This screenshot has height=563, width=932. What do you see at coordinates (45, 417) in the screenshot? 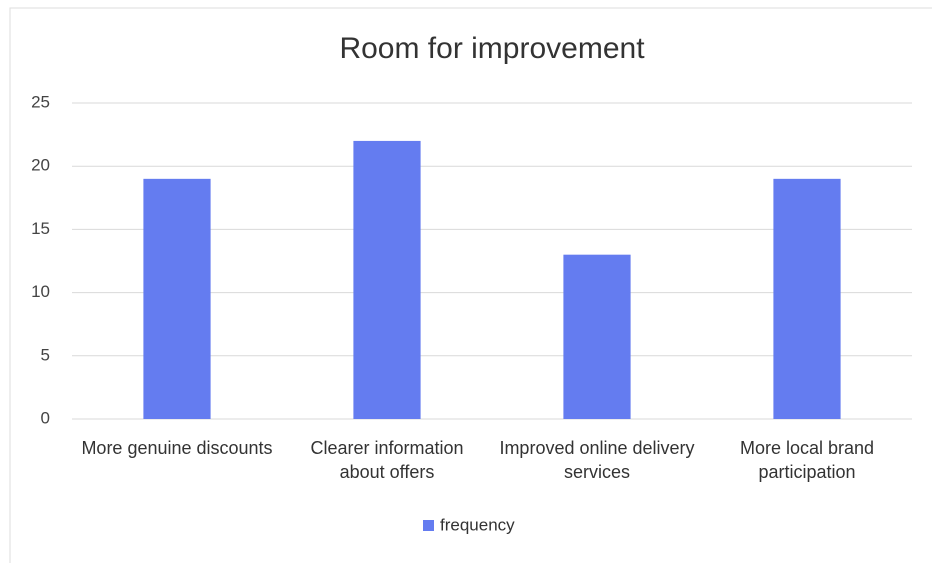
I see `y-tick-label: 0` at bounding box center [45, 417].